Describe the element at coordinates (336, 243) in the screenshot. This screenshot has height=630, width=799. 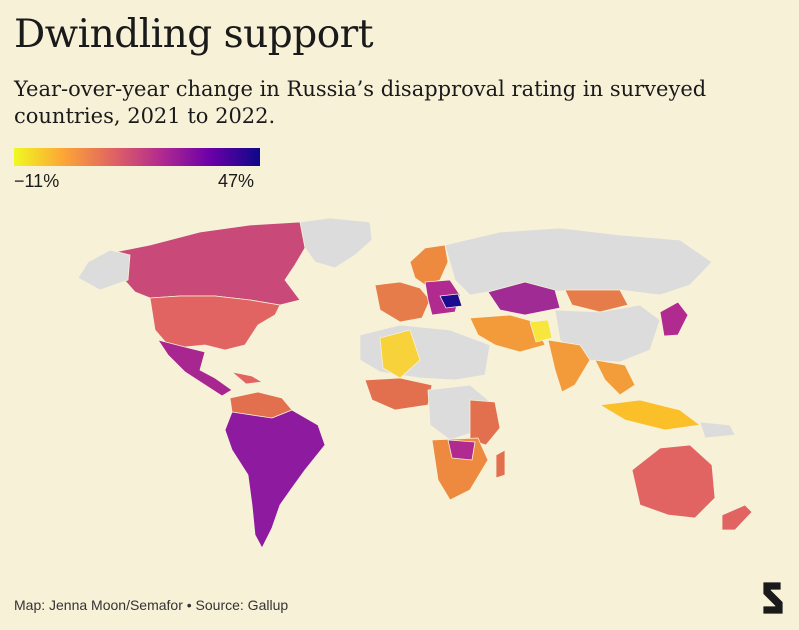
I see `region-greenland-arctic` at that location.